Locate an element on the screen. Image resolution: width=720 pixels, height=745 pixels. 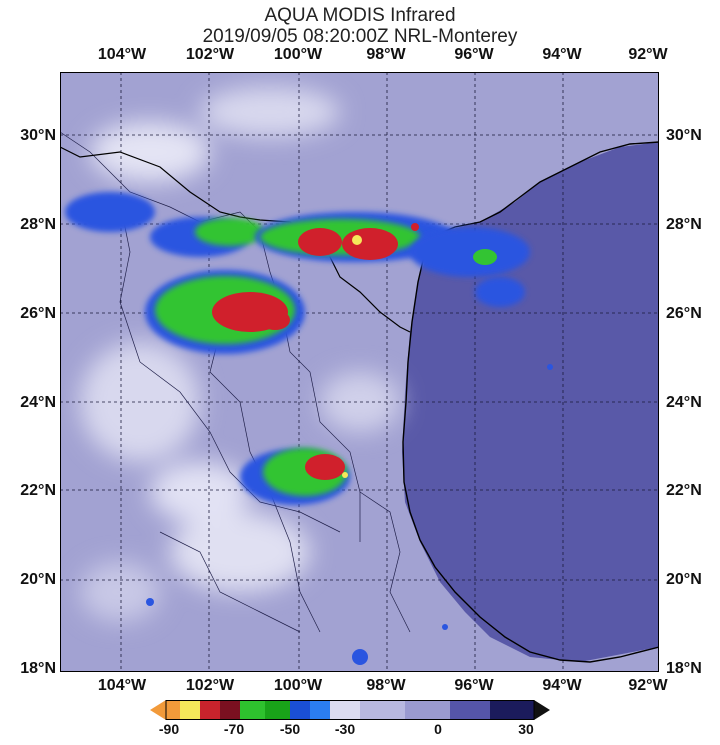
lon-label-top: 92°W is located at coordinates (648, 54).